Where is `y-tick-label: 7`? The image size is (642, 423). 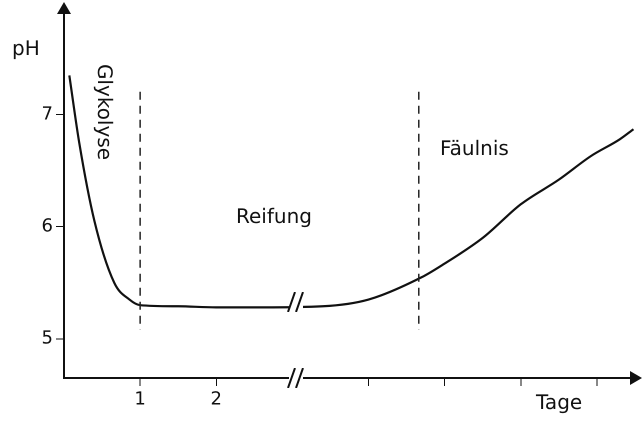
y-tick-label: 7 is located at coordinates (47, 113).